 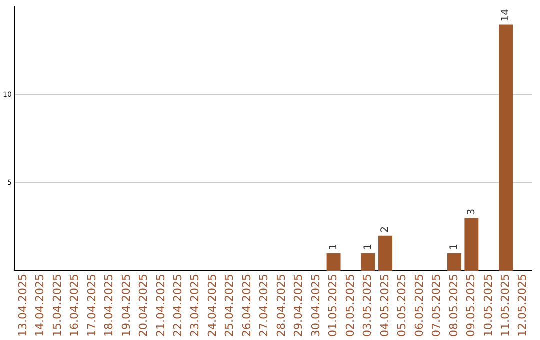 What do you see at coordinates (195, 306) in the screenshot?
I see `x-tick-label: 23.04.2025` at bounding box center [195, 306].